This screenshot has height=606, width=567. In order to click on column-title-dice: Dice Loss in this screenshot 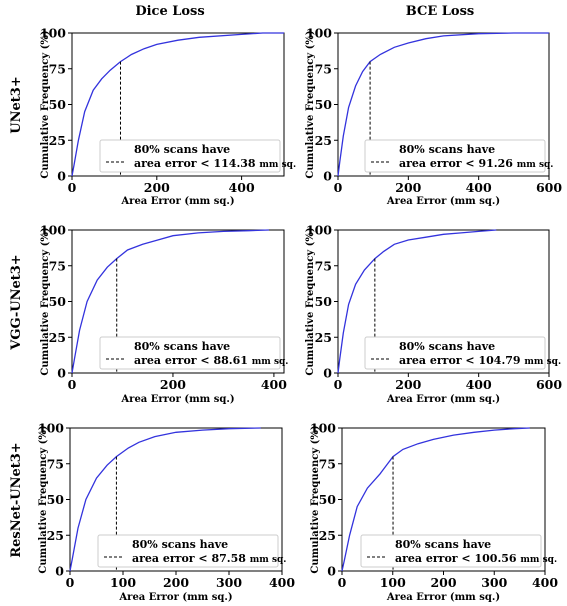, I will do `click(169, 11)`.